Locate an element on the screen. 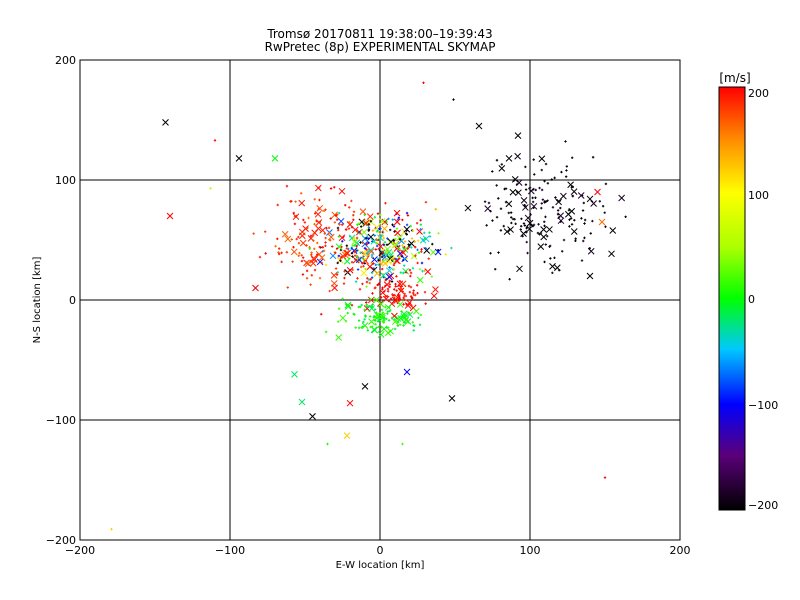  y-axis-label: N-S location [km] is located at coordinates (37, 300).